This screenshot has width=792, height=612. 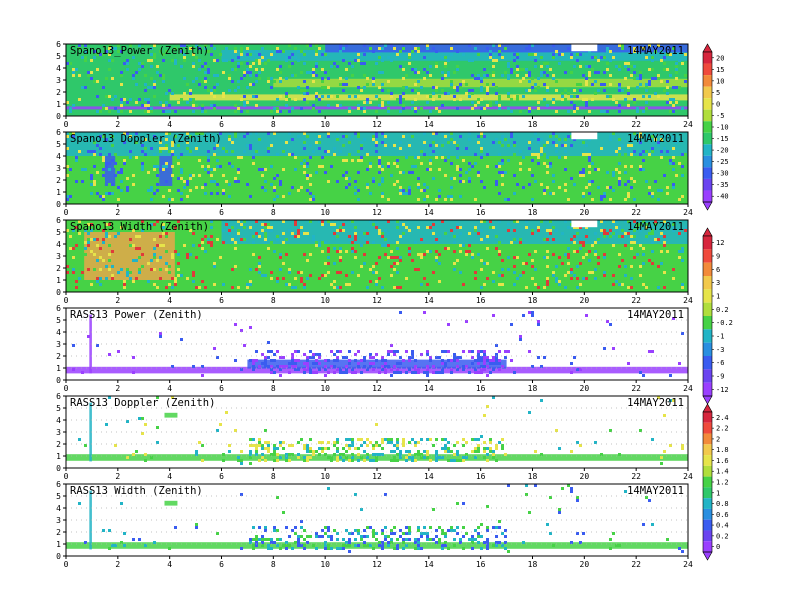 I want to click on y-tick-label: 6, so click(x=58, y=484).